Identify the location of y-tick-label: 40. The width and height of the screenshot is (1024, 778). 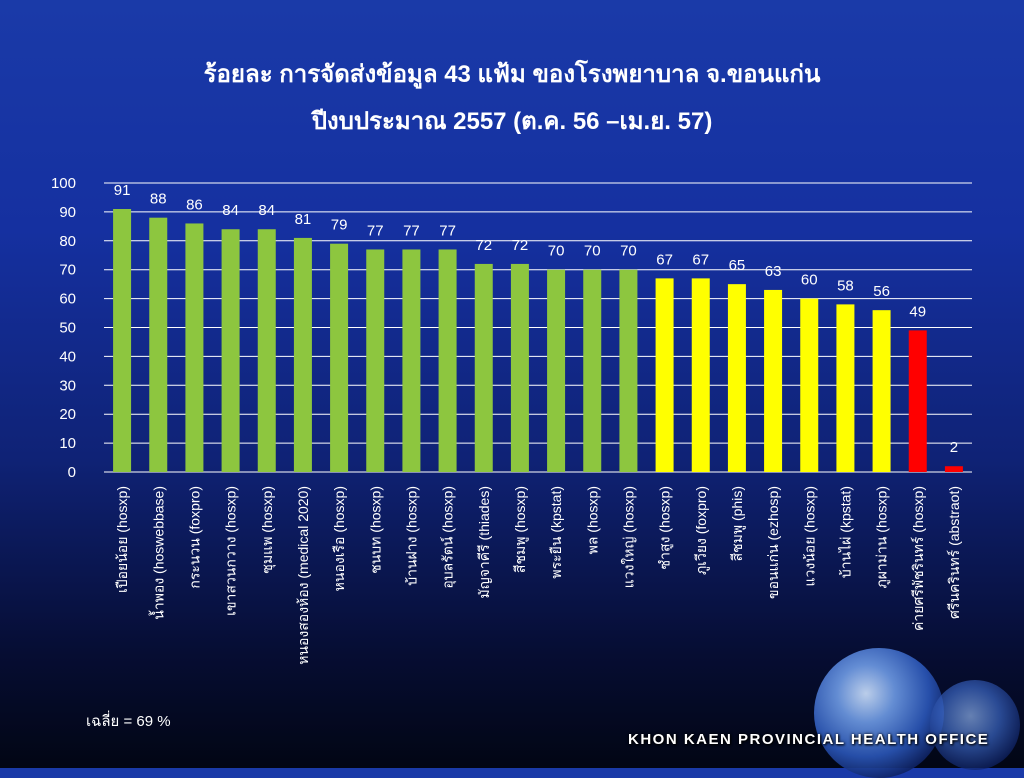
(67, 356).